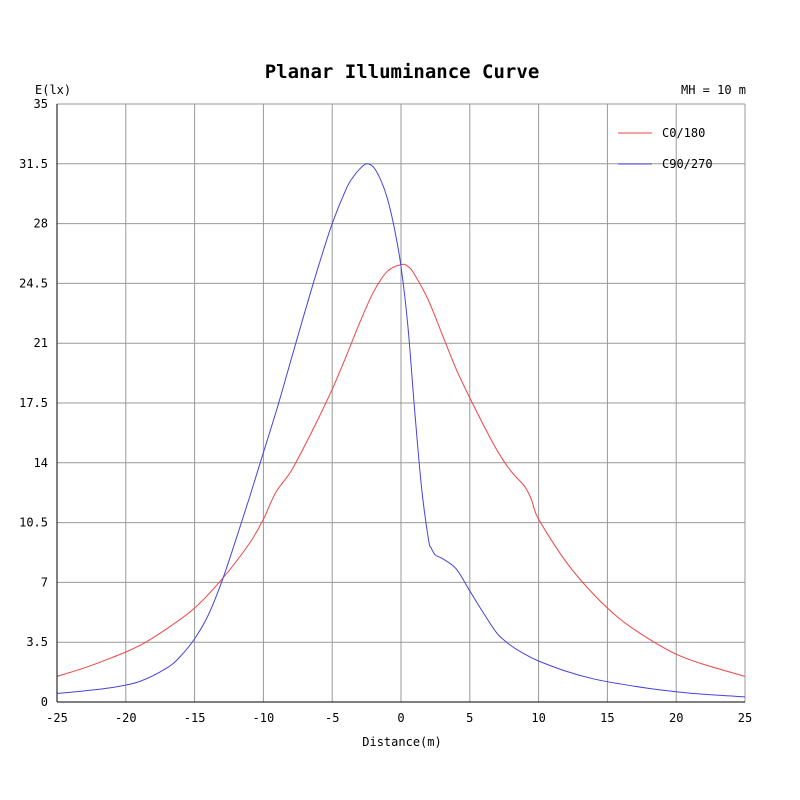  Describe the element at coordinates (33, 403) in the screenshot. I see `y-tick-label: 17.5` at that location.